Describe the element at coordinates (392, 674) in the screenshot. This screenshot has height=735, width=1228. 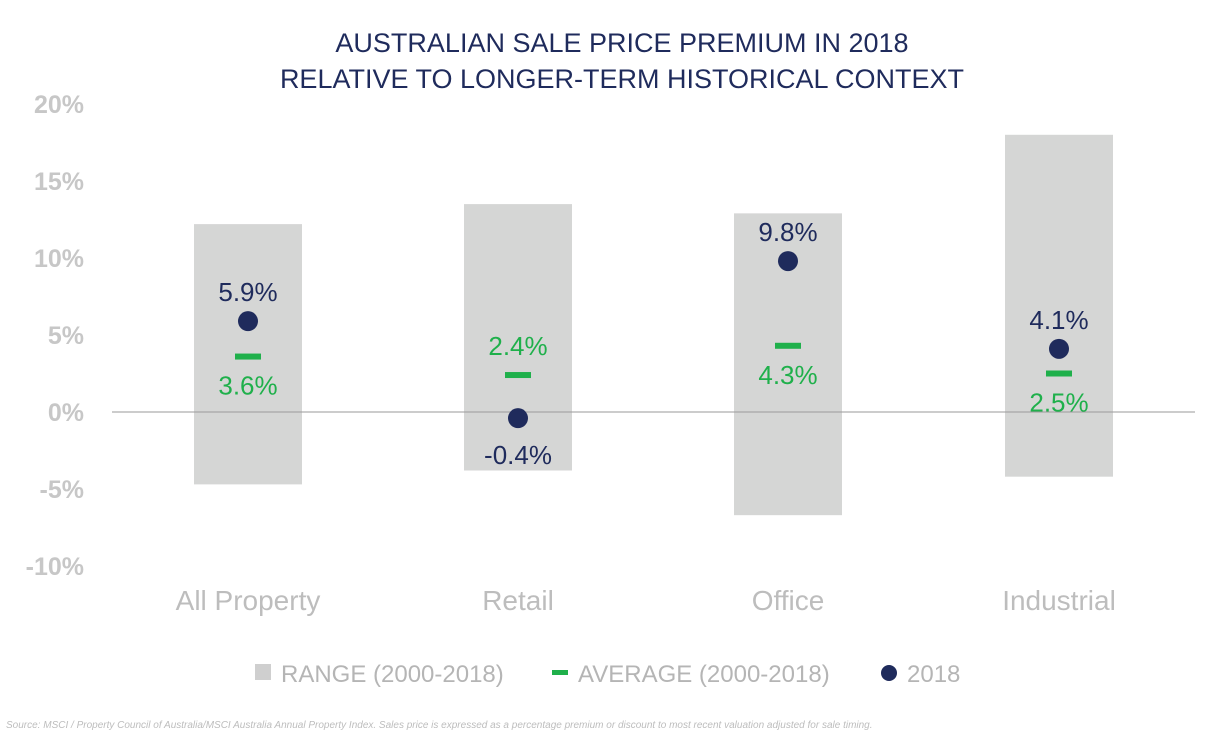
I see `legend-range-label: RANGE (2000-2018)` at that location.